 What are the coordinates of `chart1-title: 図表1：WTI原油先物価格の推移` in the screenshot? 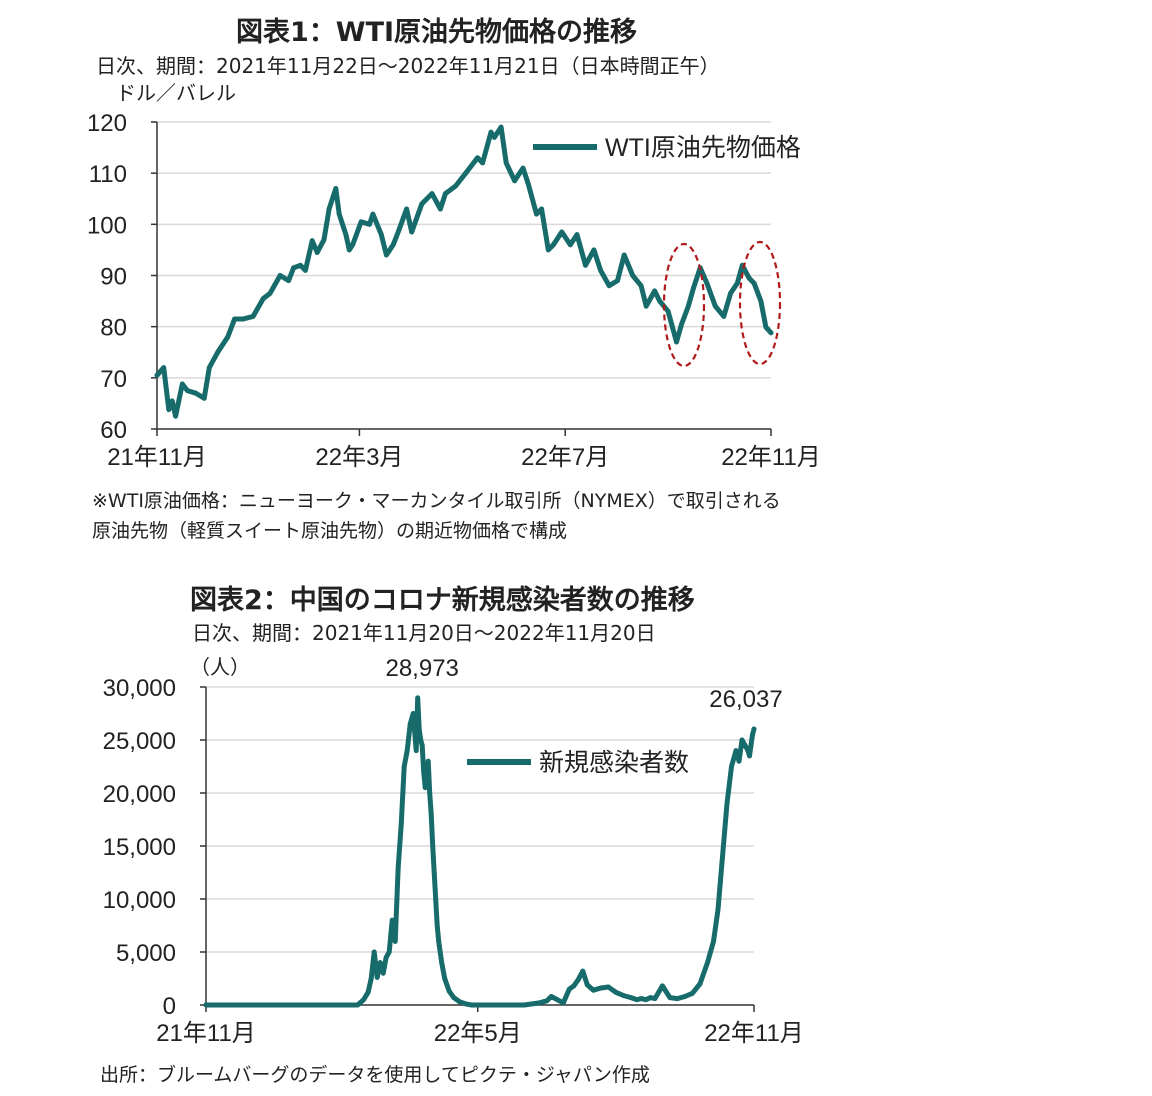 It's located at (437, 32).